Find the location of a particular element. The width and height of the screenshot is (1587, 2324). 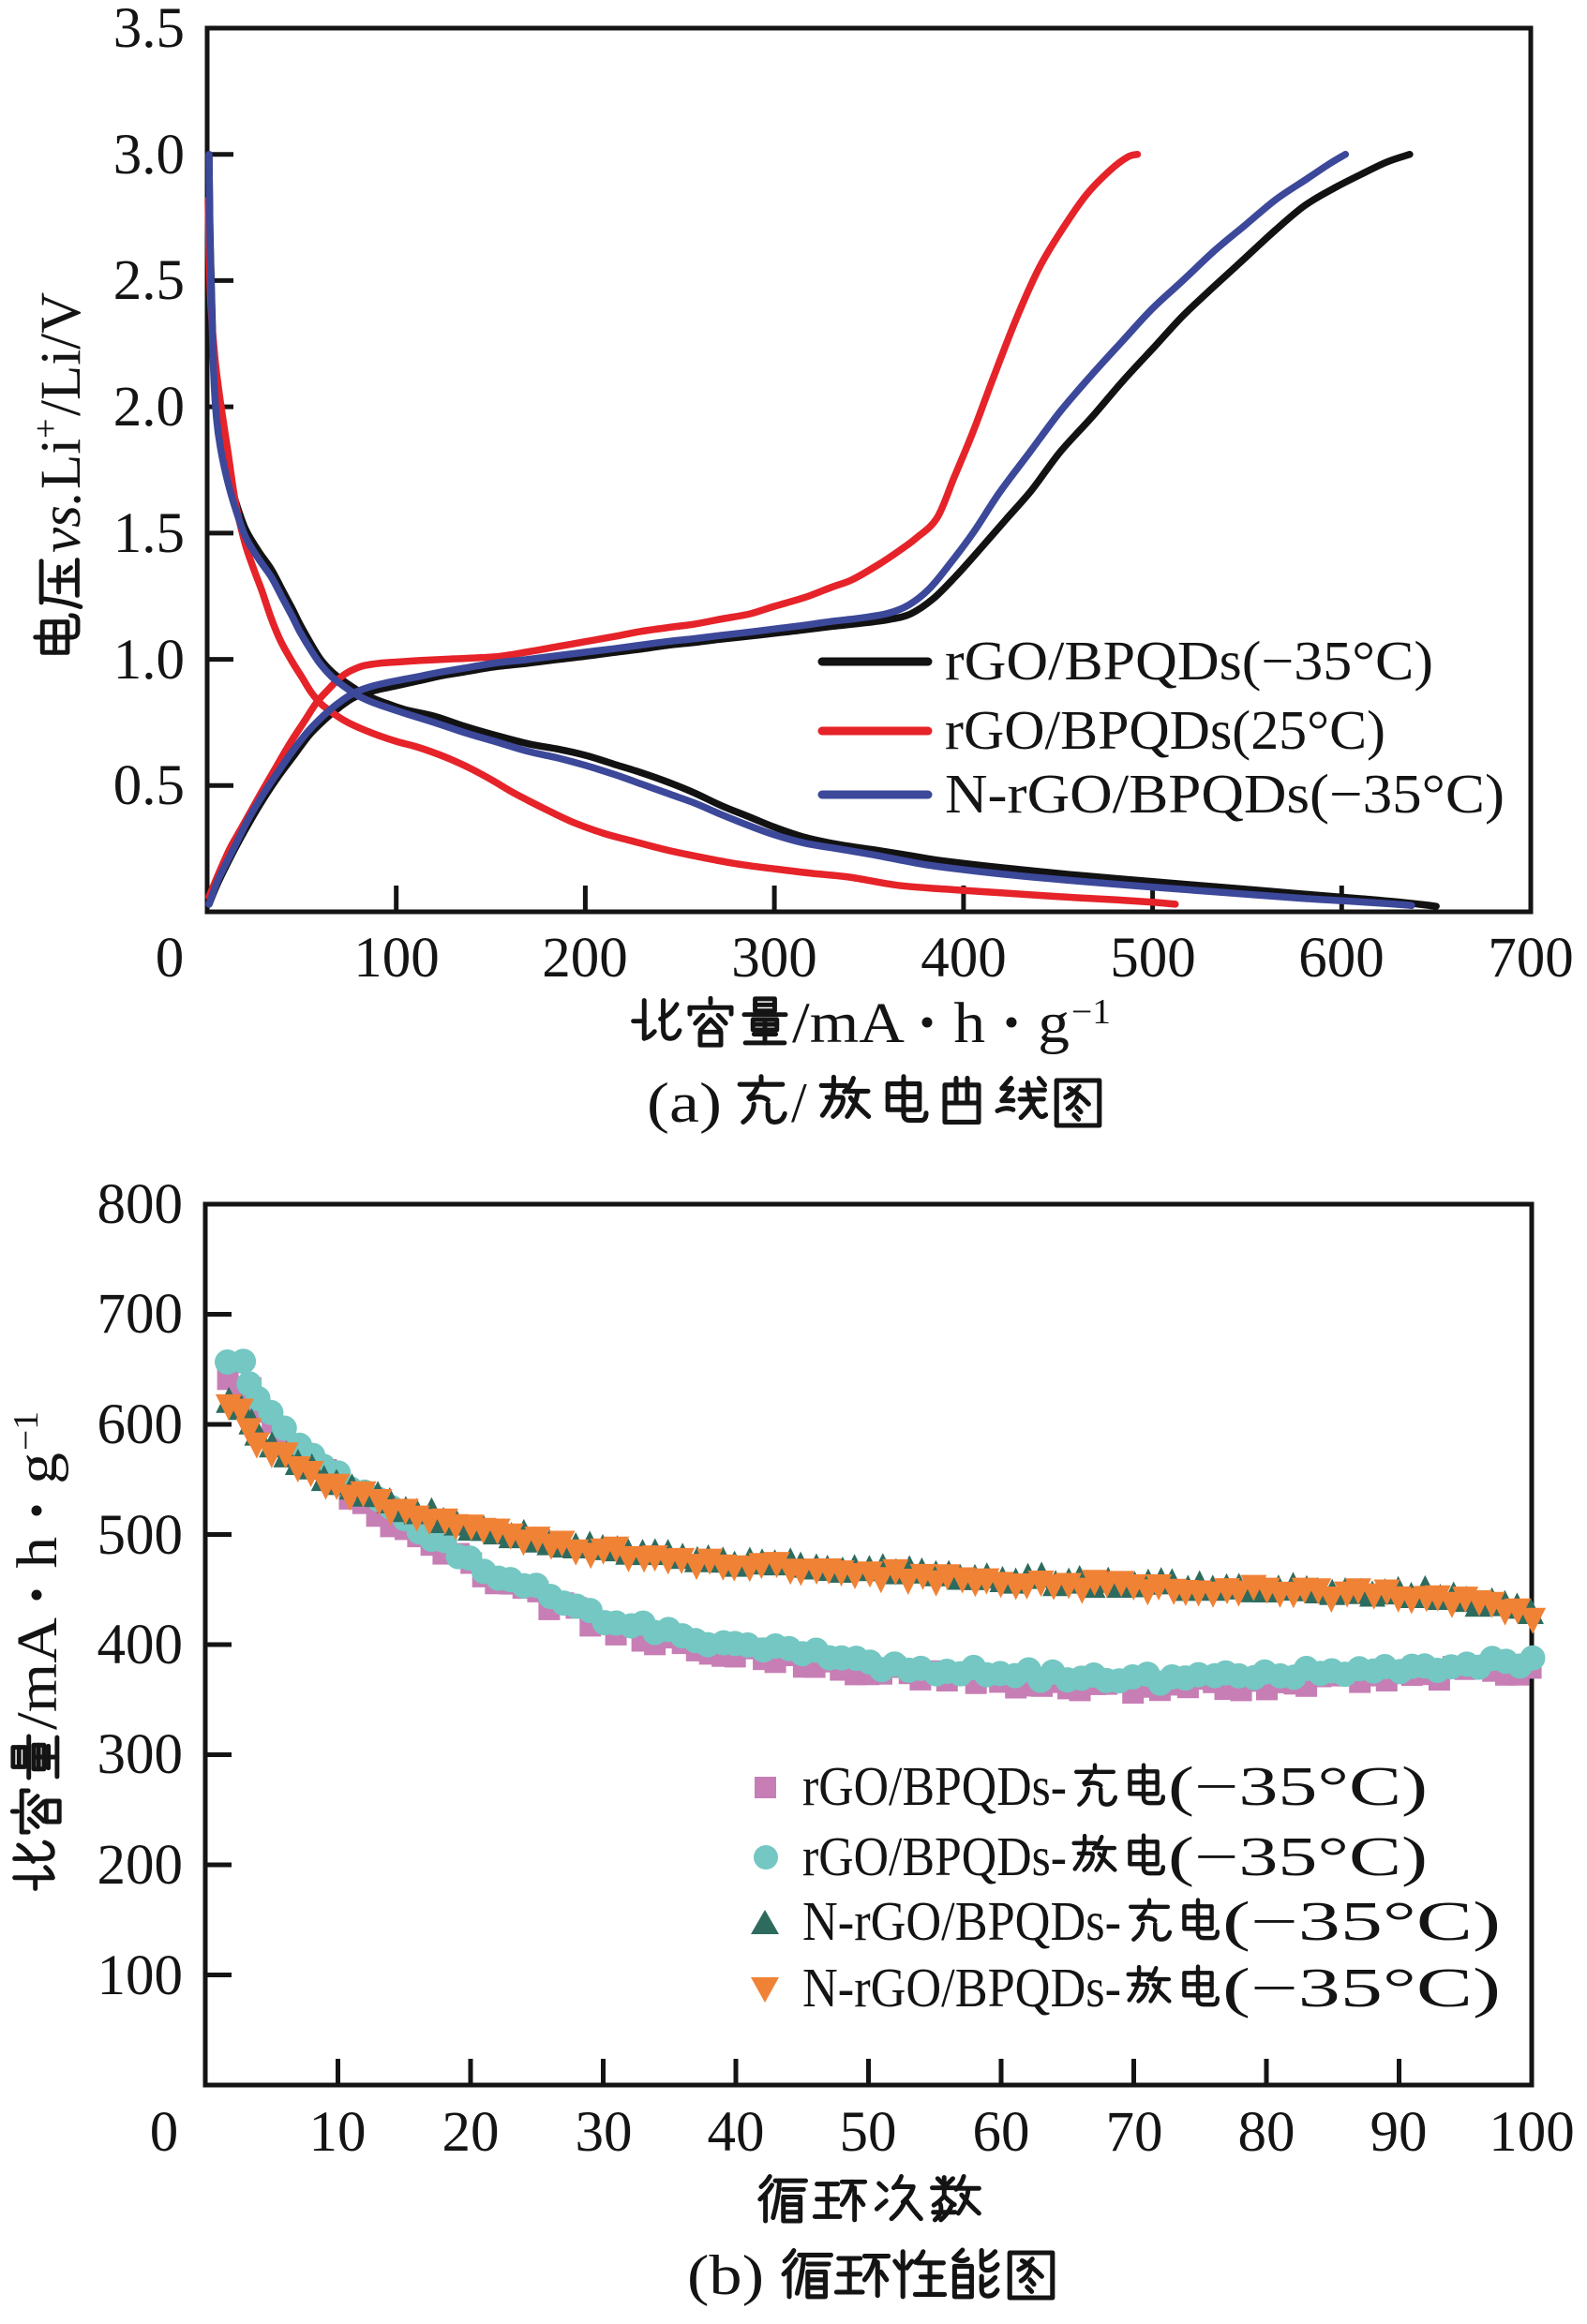

svg-text: 20 is located at coordinates (471, 2132).